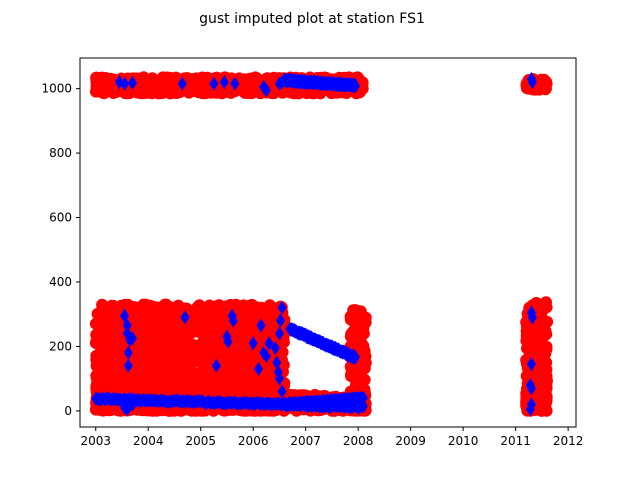 The width and height of the screenshot is (640, 480). Describe the element at coordinates (331, 437) in the screenshot. I see `x-axis: 2003 2004 2005 2006 2007 2008 2009 2010 2011 2012` at that location.